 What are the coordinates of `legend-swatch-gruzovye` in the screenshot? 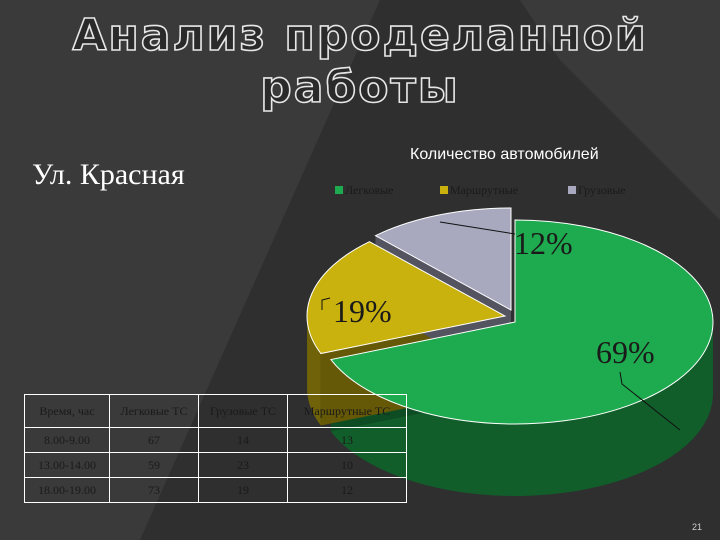 It's located at (572, 190).